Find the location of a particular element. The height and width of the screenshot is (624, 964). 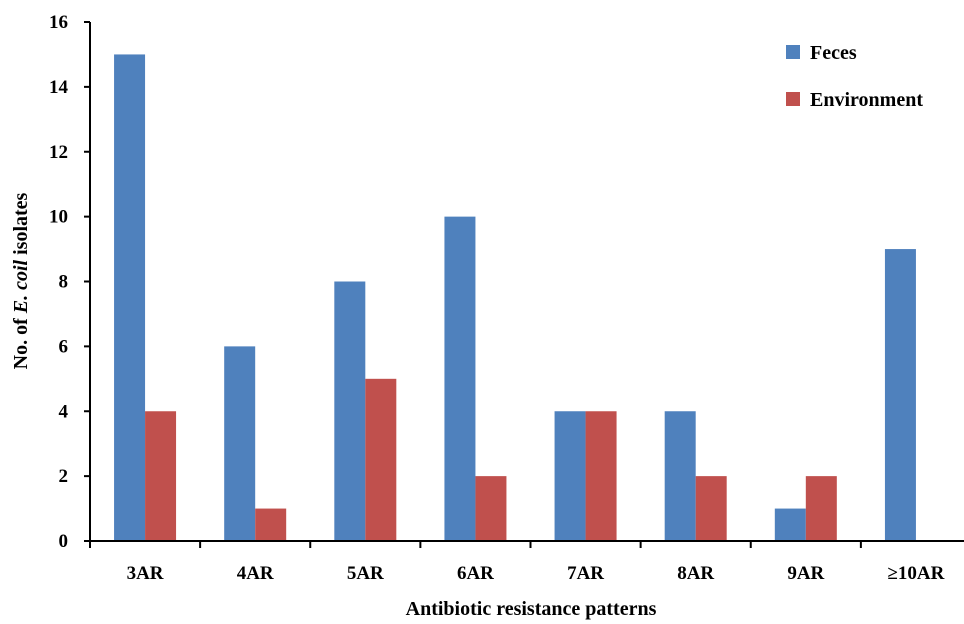

x-axis-title: Antibiotic resistance patterns is located at coordinates (531, 609).